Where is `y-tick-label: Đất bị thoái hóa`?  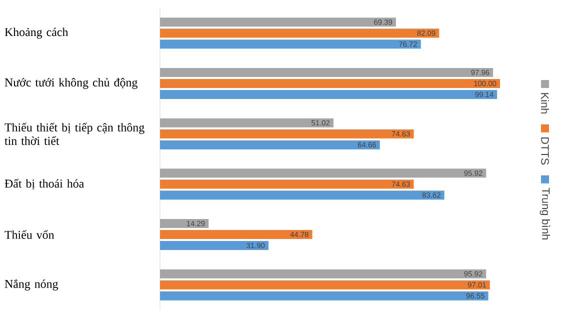
y-tick-label: Đất bị thoái hóa is located at coordinates (44, 184).